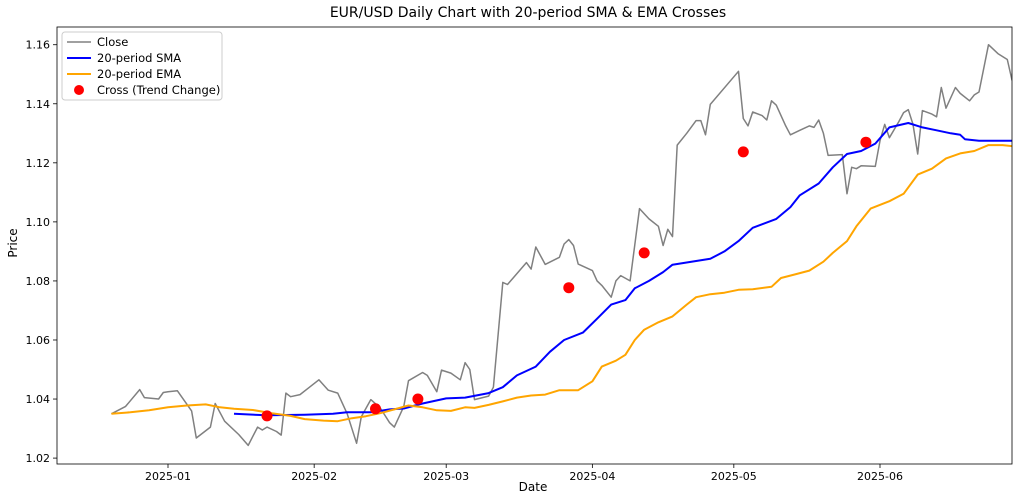 This screenshot has height=496, width=1024. Describe the element at coordinates (139, 74) in the screenshot. I see `legend-label: 20-period EMA` at that location.